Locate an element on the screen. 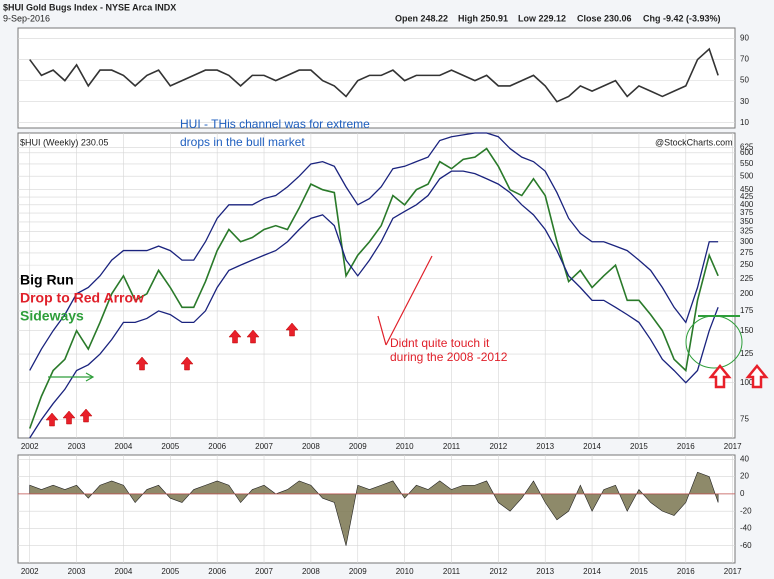  y-tick-label: 75 is located at coordinates (744, 419).